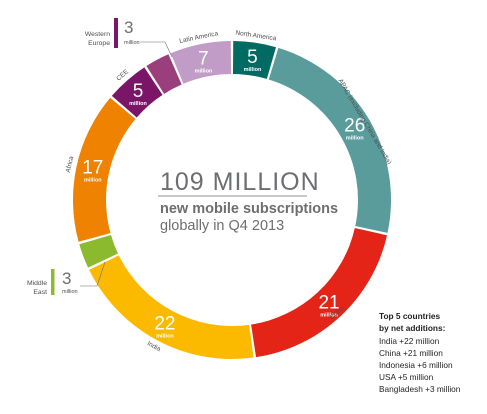  I want to click on slice-value-apac-excluding-china-and-india: 26, so click(354, 126).